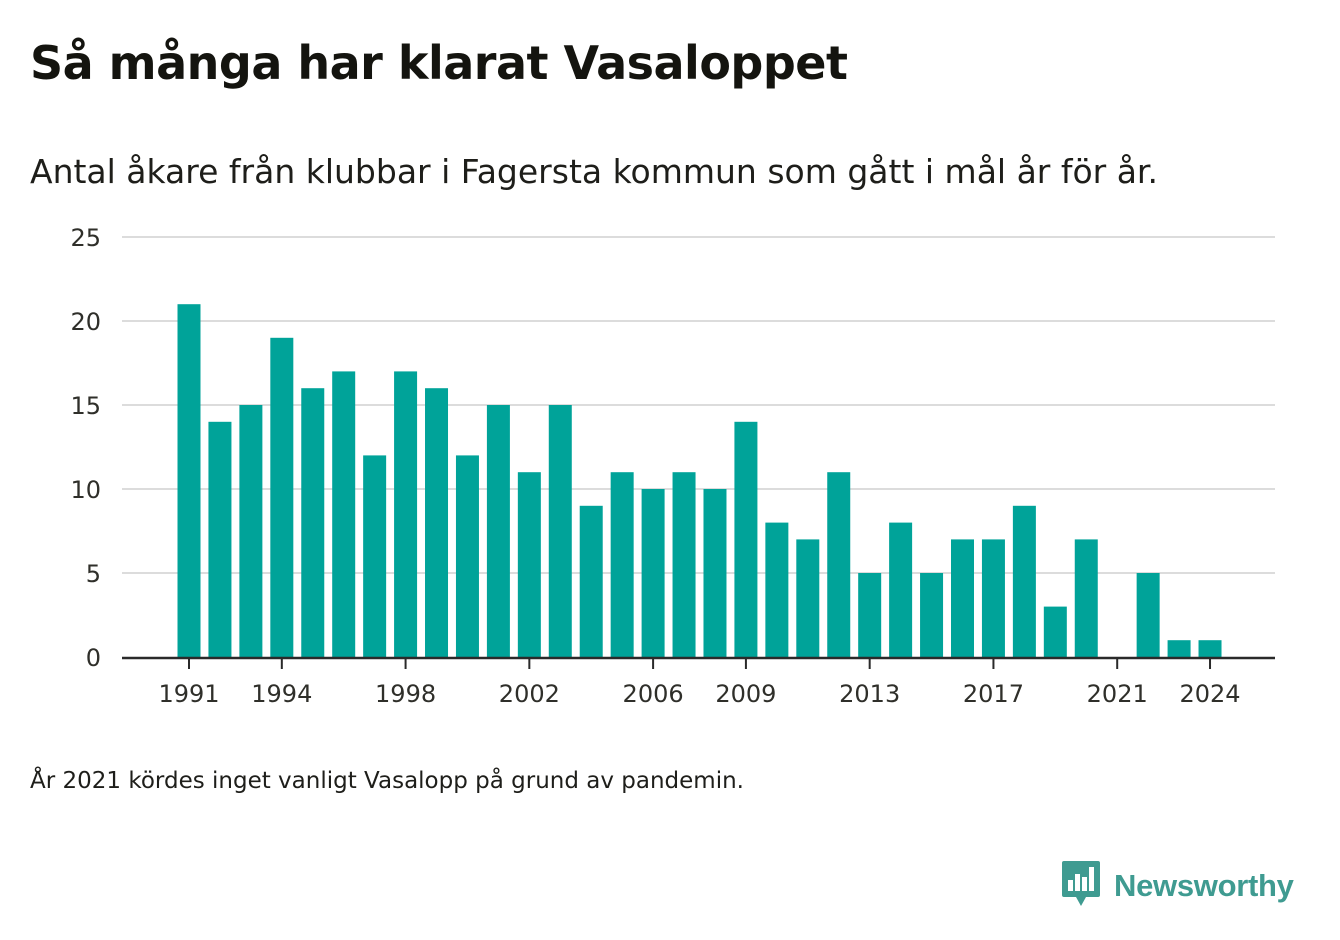 The width and height of the screenshot is (1340, 940). Describe the element at coordinates (313, 522) in the screenshot. I see `bar-1995` at that location.